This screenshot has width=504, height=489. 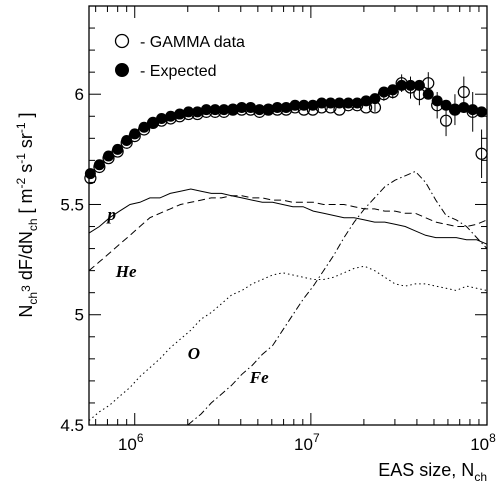 What do you see at coordinates (72, 204) in the screenshot?
I see `y-tick-label: 5.5` at bounding box center [72, 204].